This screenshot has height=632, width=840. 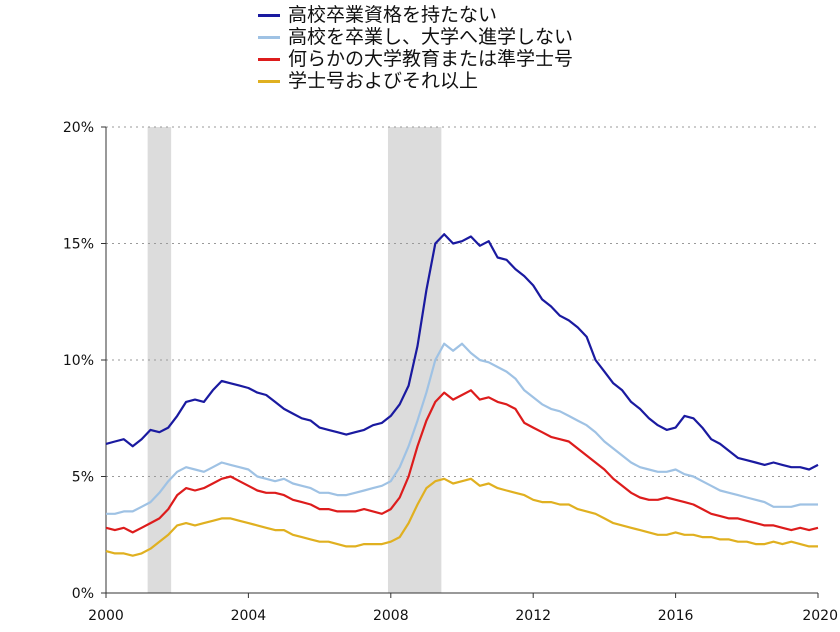 What do you see at coordinates (269, 15) in the screenshot?
I see `legend-swatch-no-high-school` at bounding box center [269, 15].